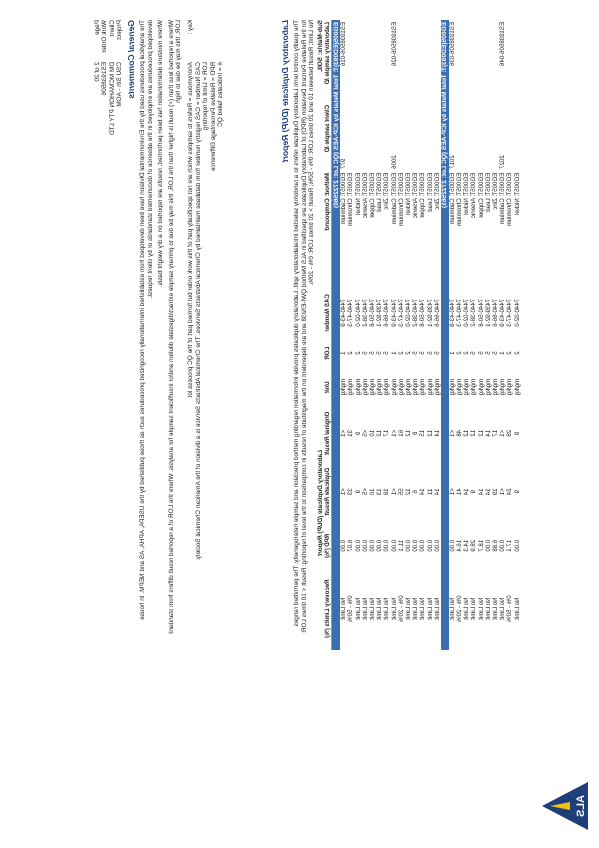  I want to click on key-line: # = Indicates failed QC, so click(221, 94).